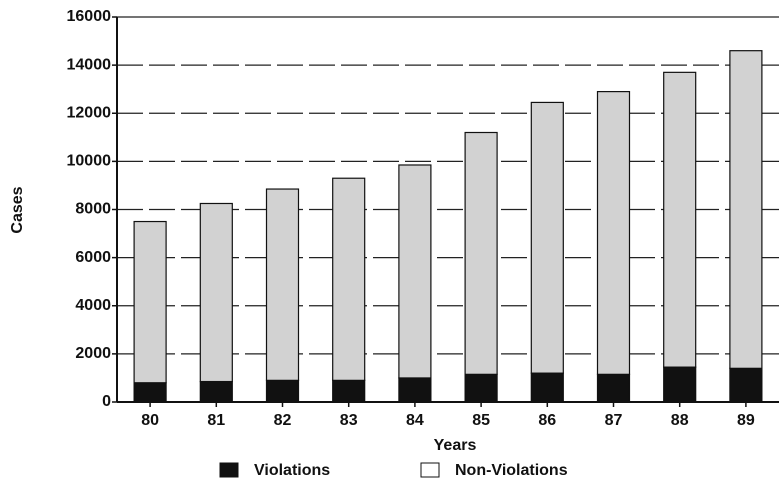 The height and width of the screenshot is (481, 779). Describe the element at coordinates (415, 420) in the screenshot. I see `x-tick-label: 84` at that location.